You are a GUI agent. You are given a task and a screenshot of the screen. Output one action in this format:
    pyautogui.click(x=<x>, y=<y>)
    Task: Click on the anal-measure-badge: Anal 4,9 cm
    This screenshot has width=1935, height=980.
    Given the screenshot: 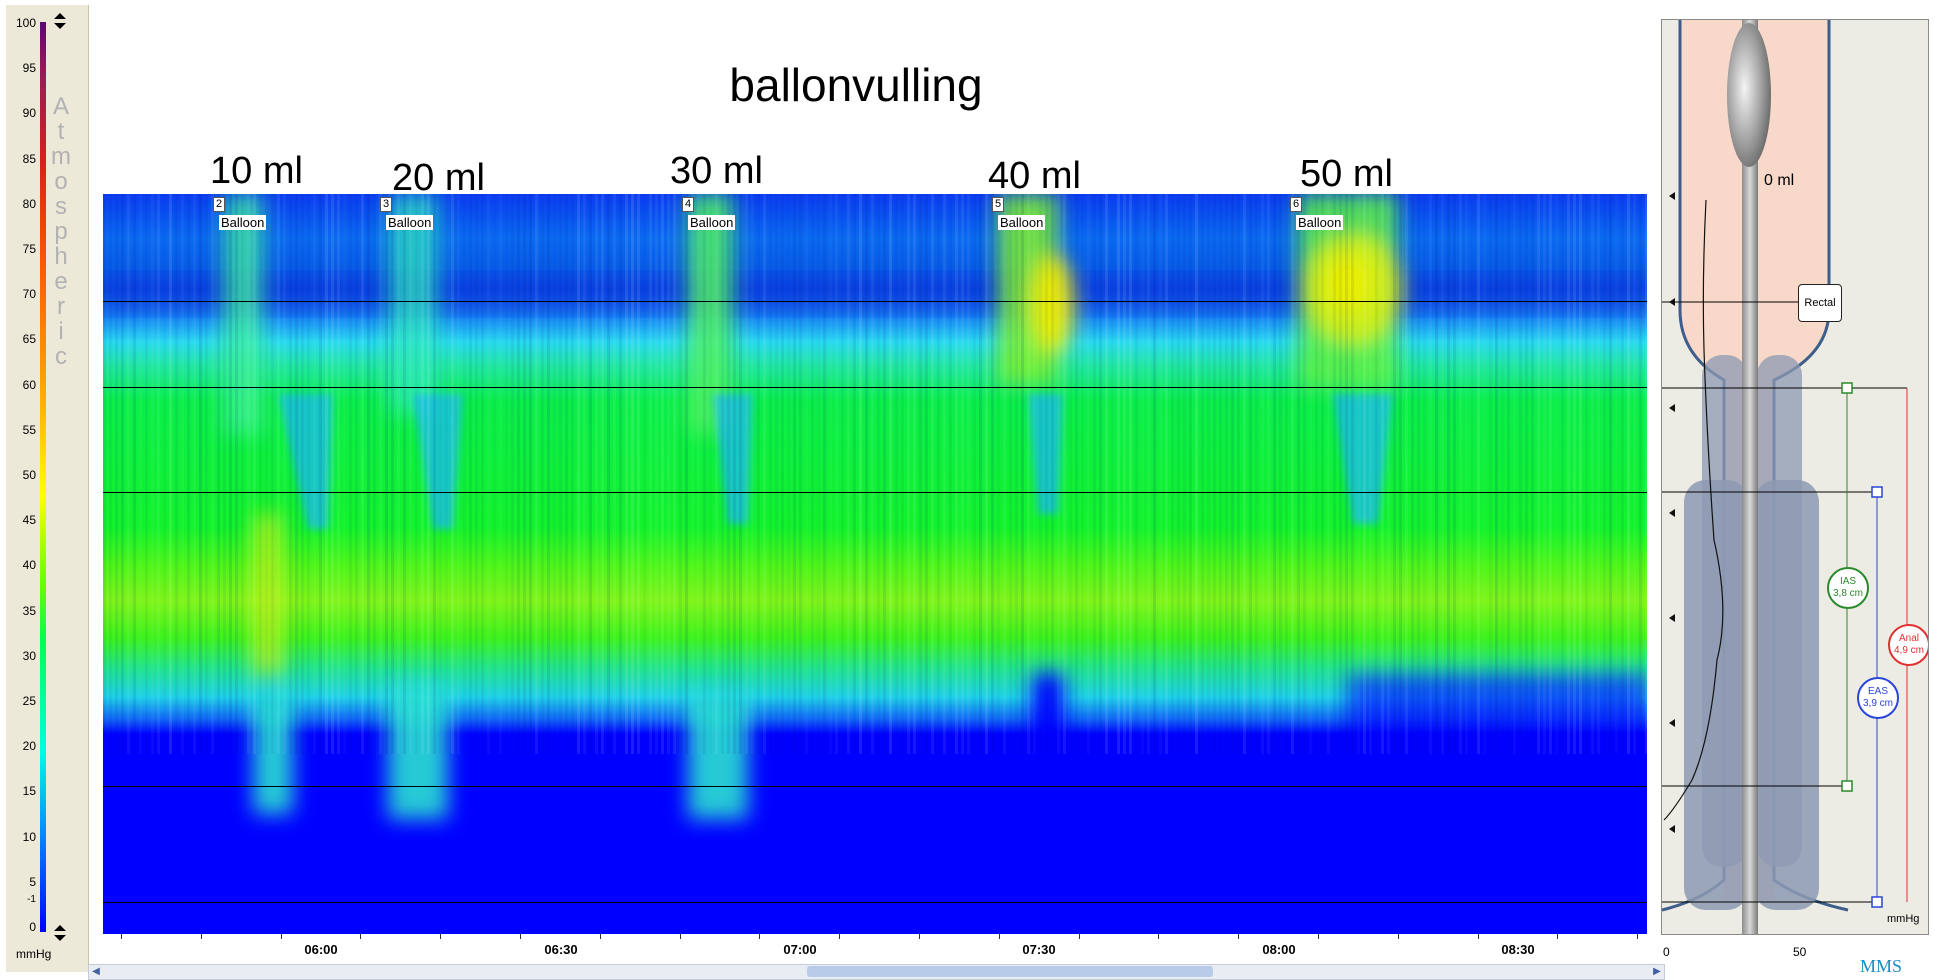 What is the action you would take?
    pyautogui.click(x=1908, y=645)
    